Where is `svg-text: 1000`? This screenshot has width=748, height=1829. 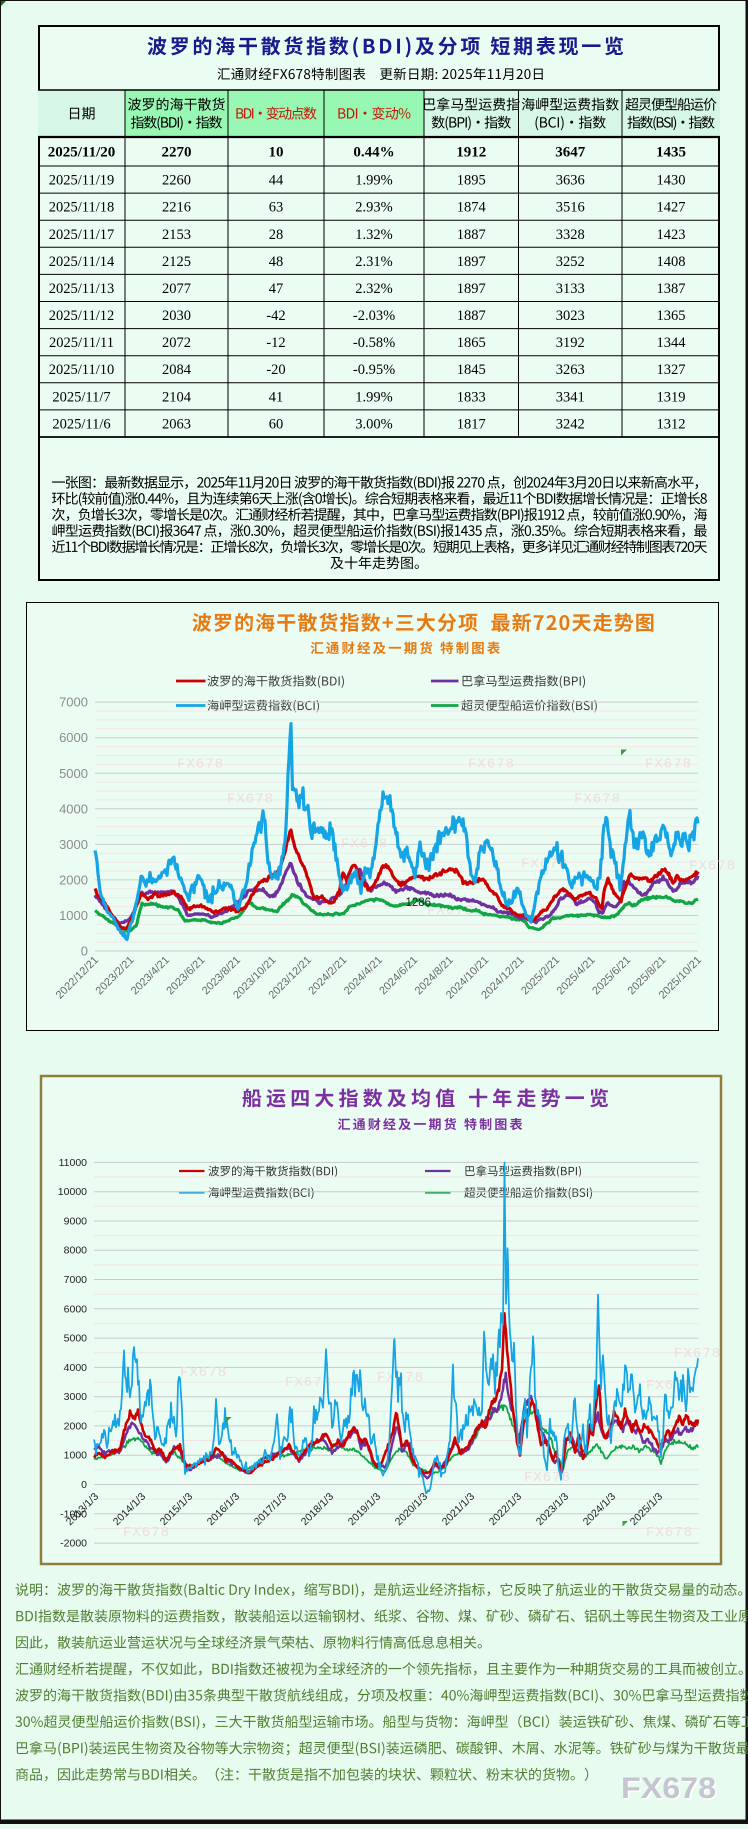
svg-text: 1000 is located at coordinates (73, 915).